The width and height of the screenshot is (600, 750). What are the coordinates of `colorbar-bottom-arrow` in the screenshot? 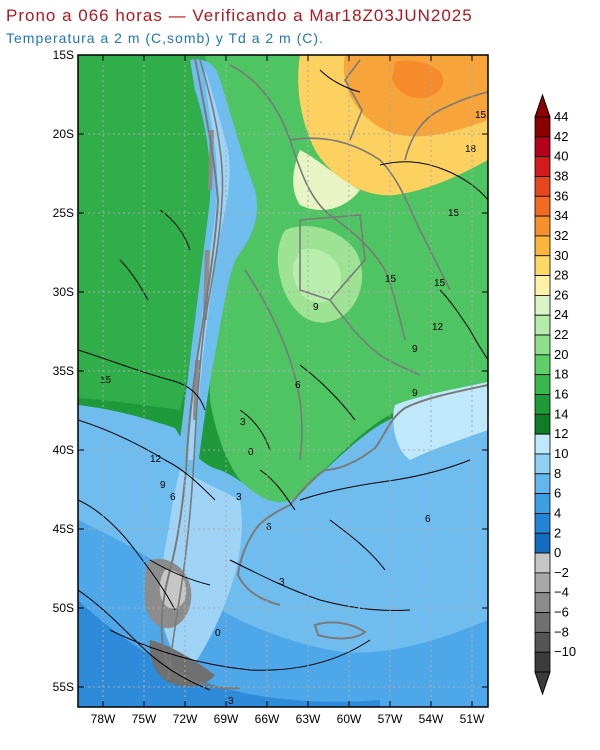 It's located at (542, 683).